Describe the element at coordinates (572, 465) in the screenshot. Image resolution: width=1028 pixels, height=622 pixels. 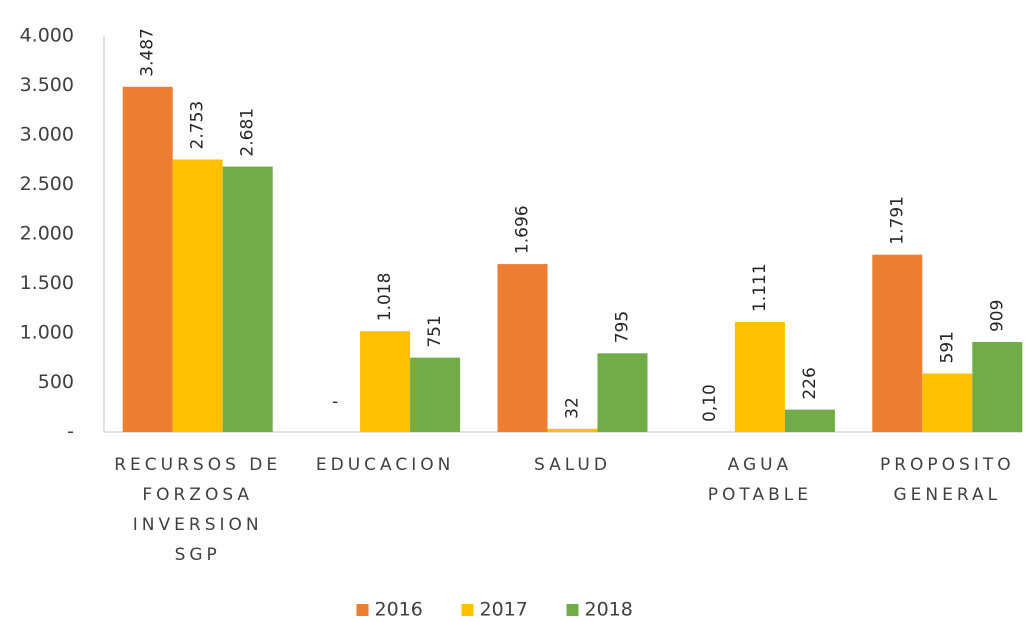
I see `x-tick-label: SALUD` at that location.